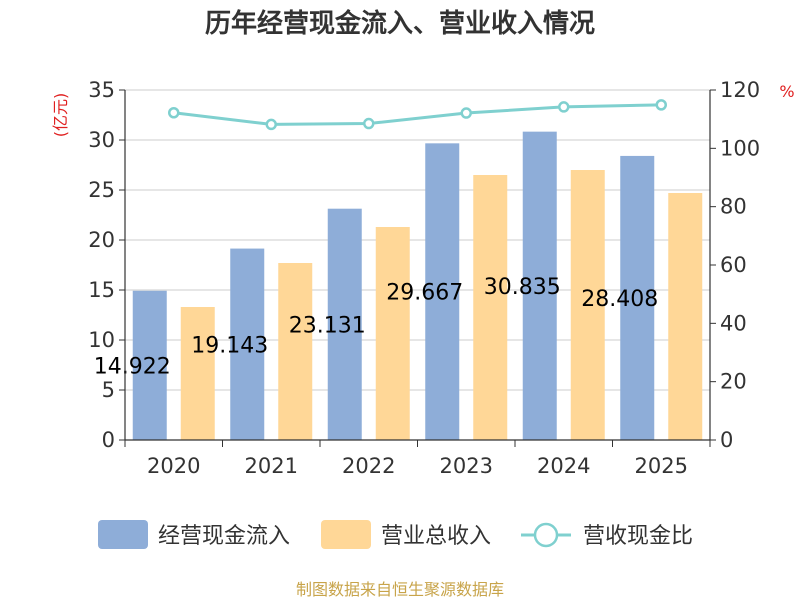 The image size is (800, 600). Describe the element at coordinates (173, 466) in the screenshot. I see `x-tick-label: 2020` at that location.